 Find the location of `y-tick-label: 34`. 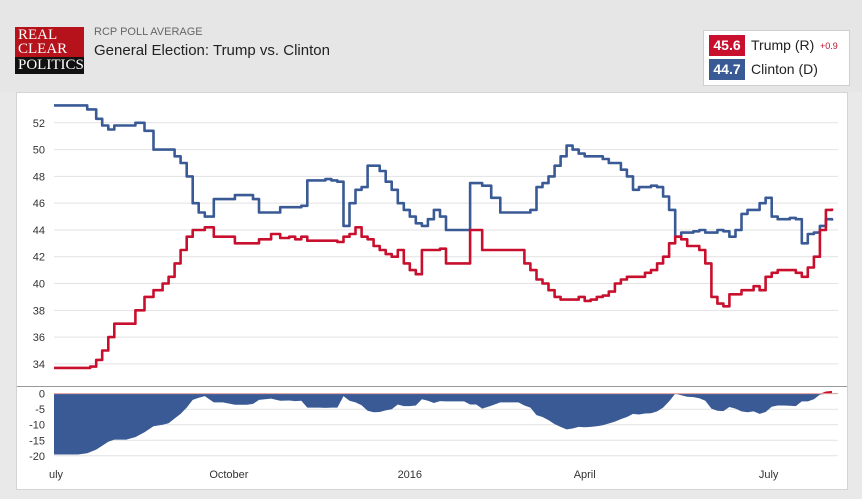

y-tick-label: 34 is located at coordinates (39, 365).